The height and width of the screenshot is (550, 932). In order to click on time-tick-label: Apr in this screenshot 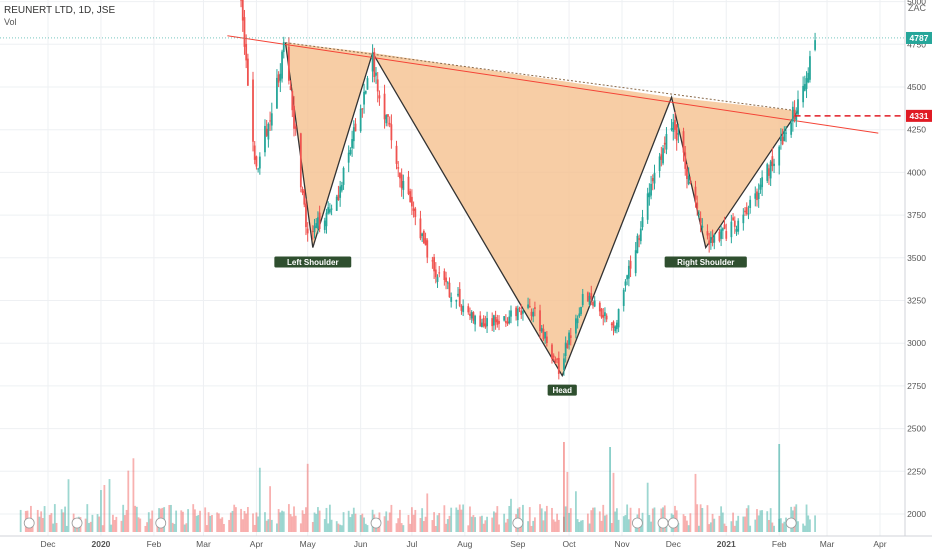, I will do `click(256, 544)`.